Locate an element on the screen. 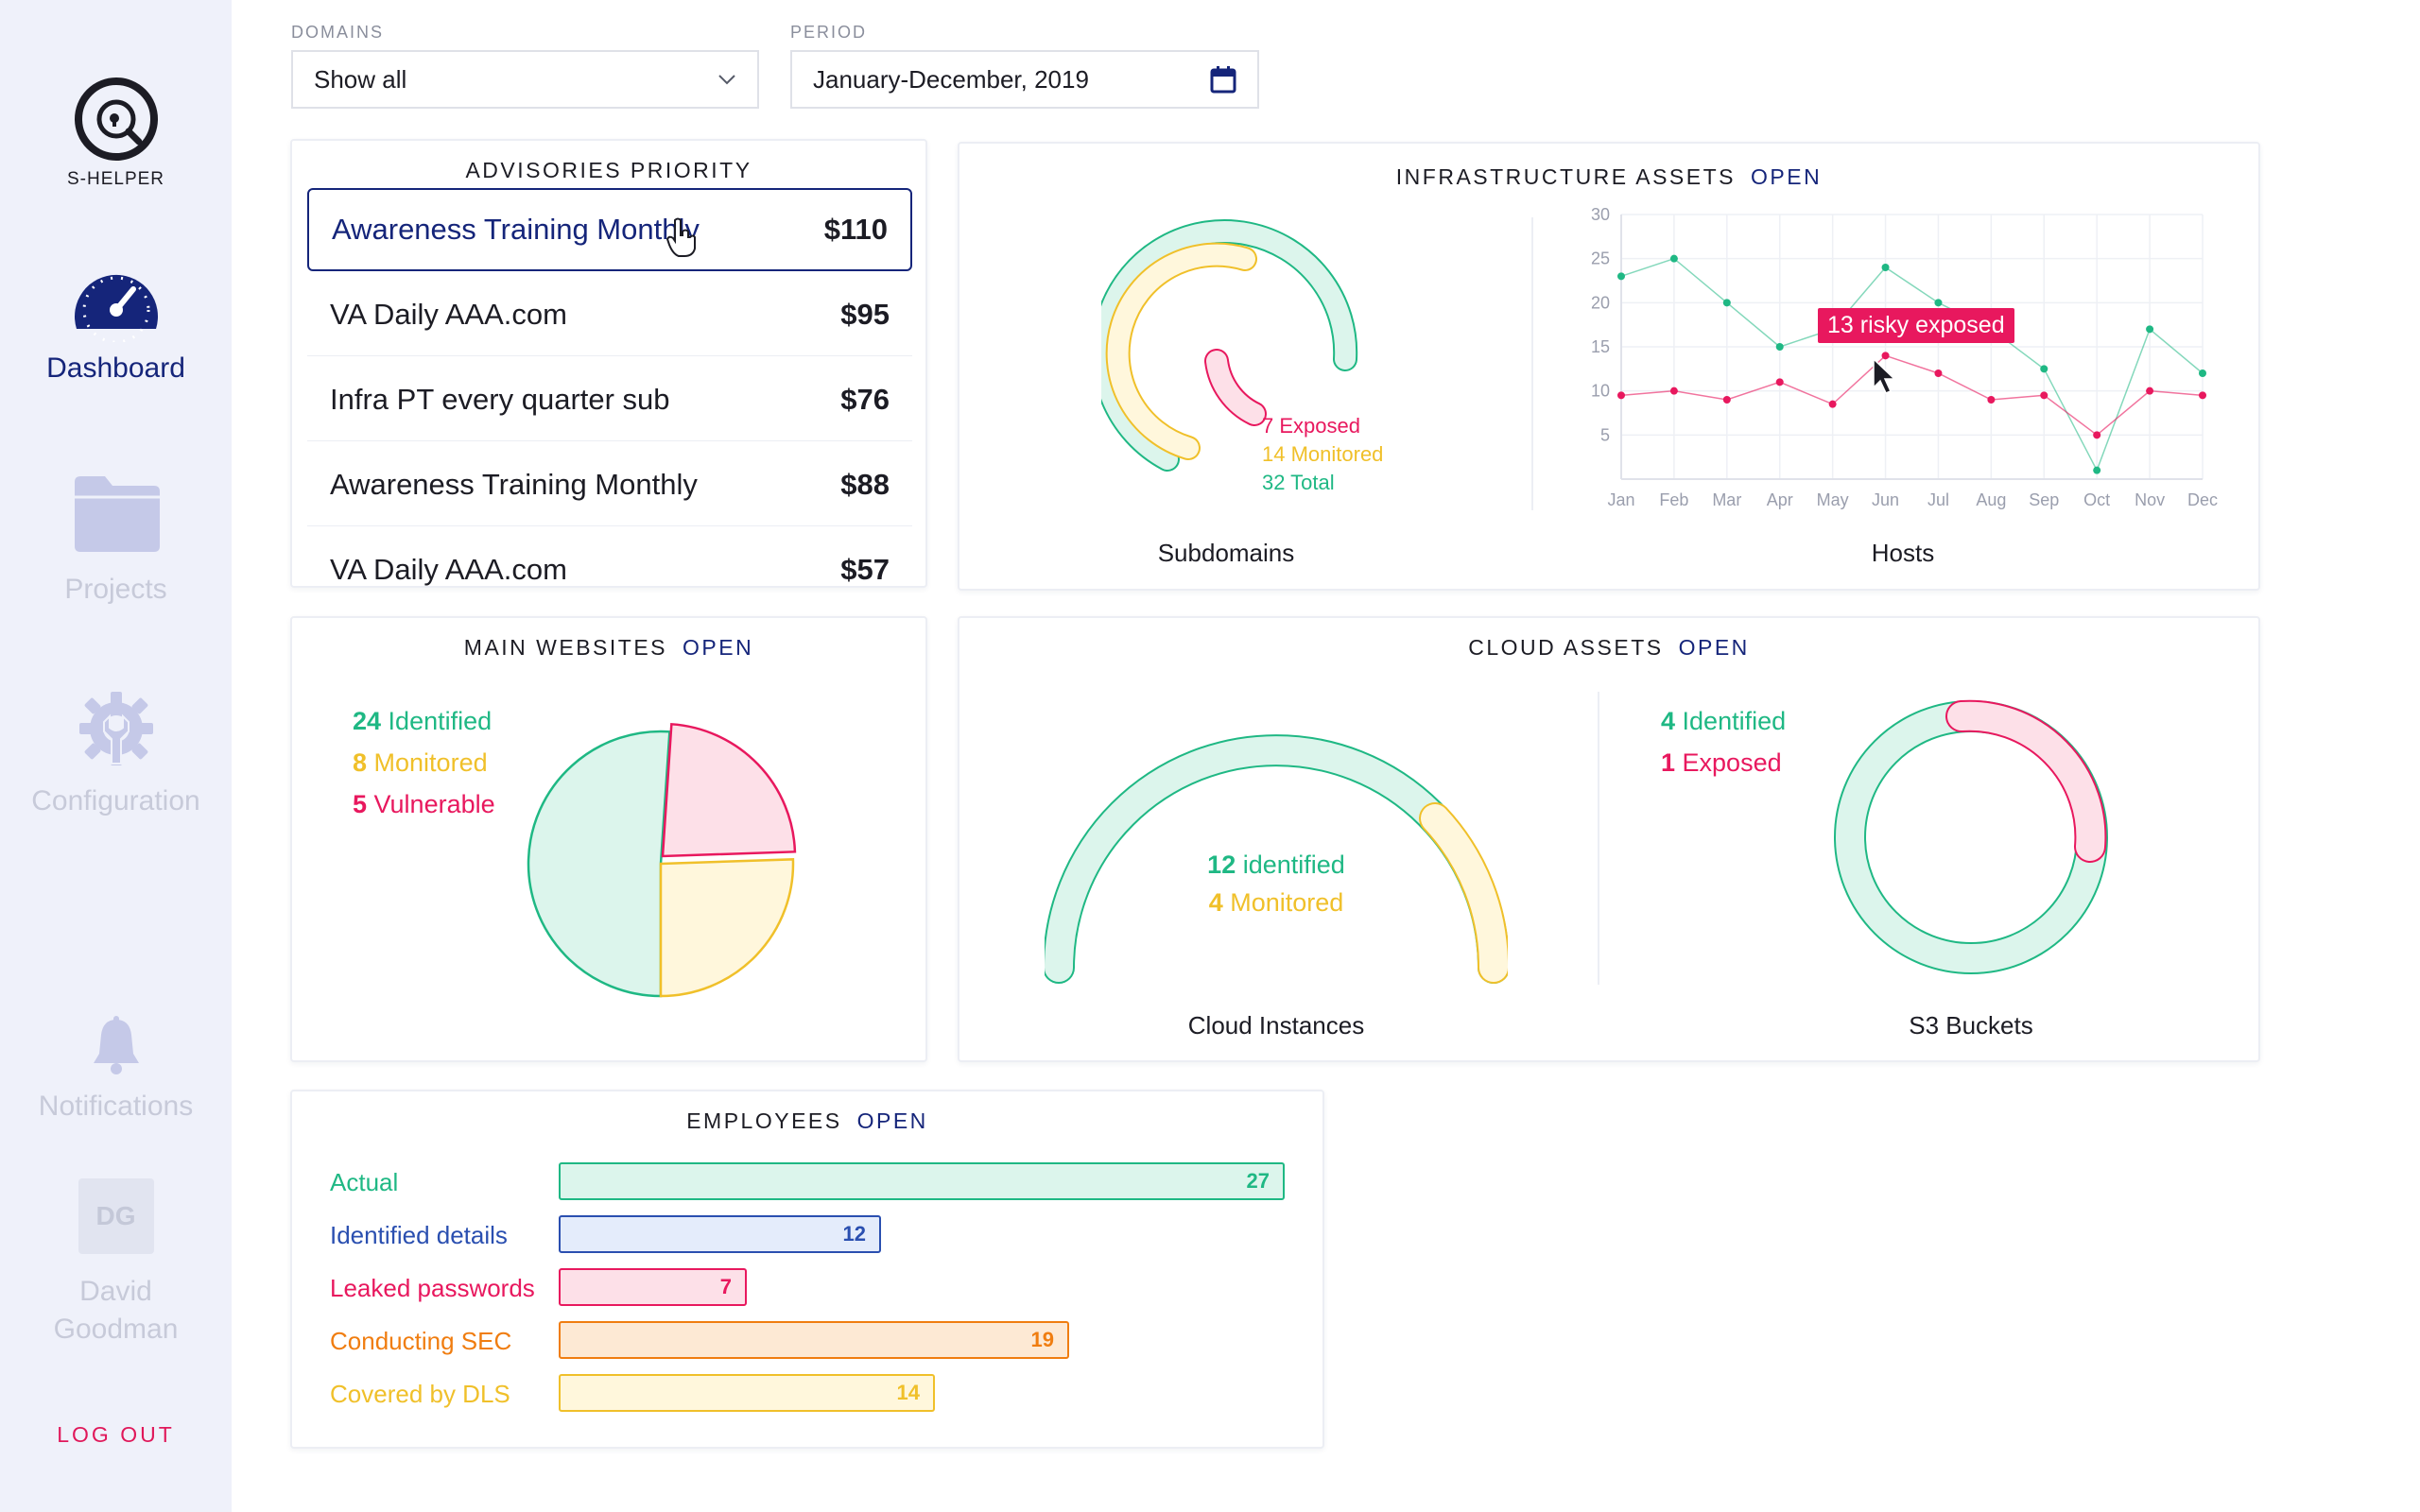 Image resolution: width=2420 pixels, height=1512 pixels. websites-identified-text: Identified is located at coordinates (437, 721).